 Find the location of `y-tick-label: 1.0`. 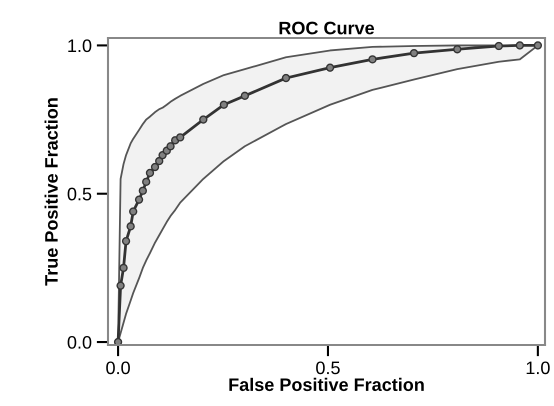

y-tick-label: 1.0 is located at coordinates (80, 45).